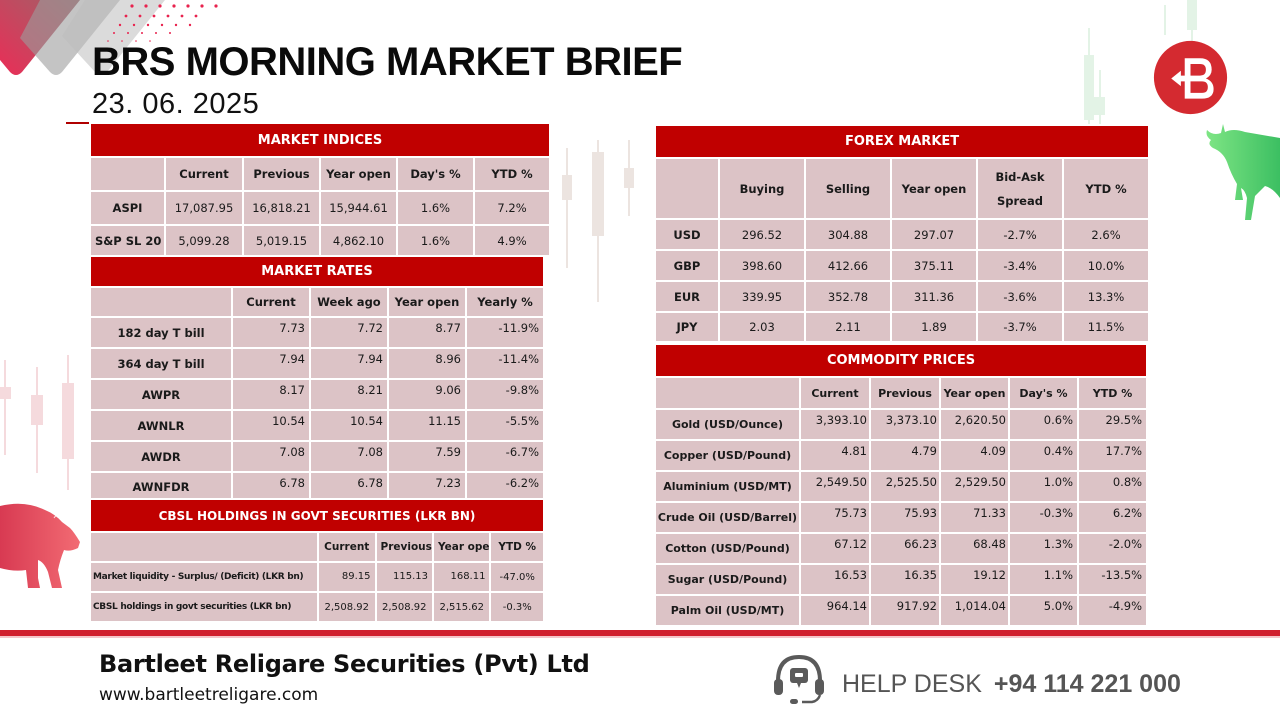 This screenshot has height=720, width=1280. What do you see at coordinates (1043, 579) in the screenshot?
I see `cell-value: 1.1%` at bounding box center [1043, 579].